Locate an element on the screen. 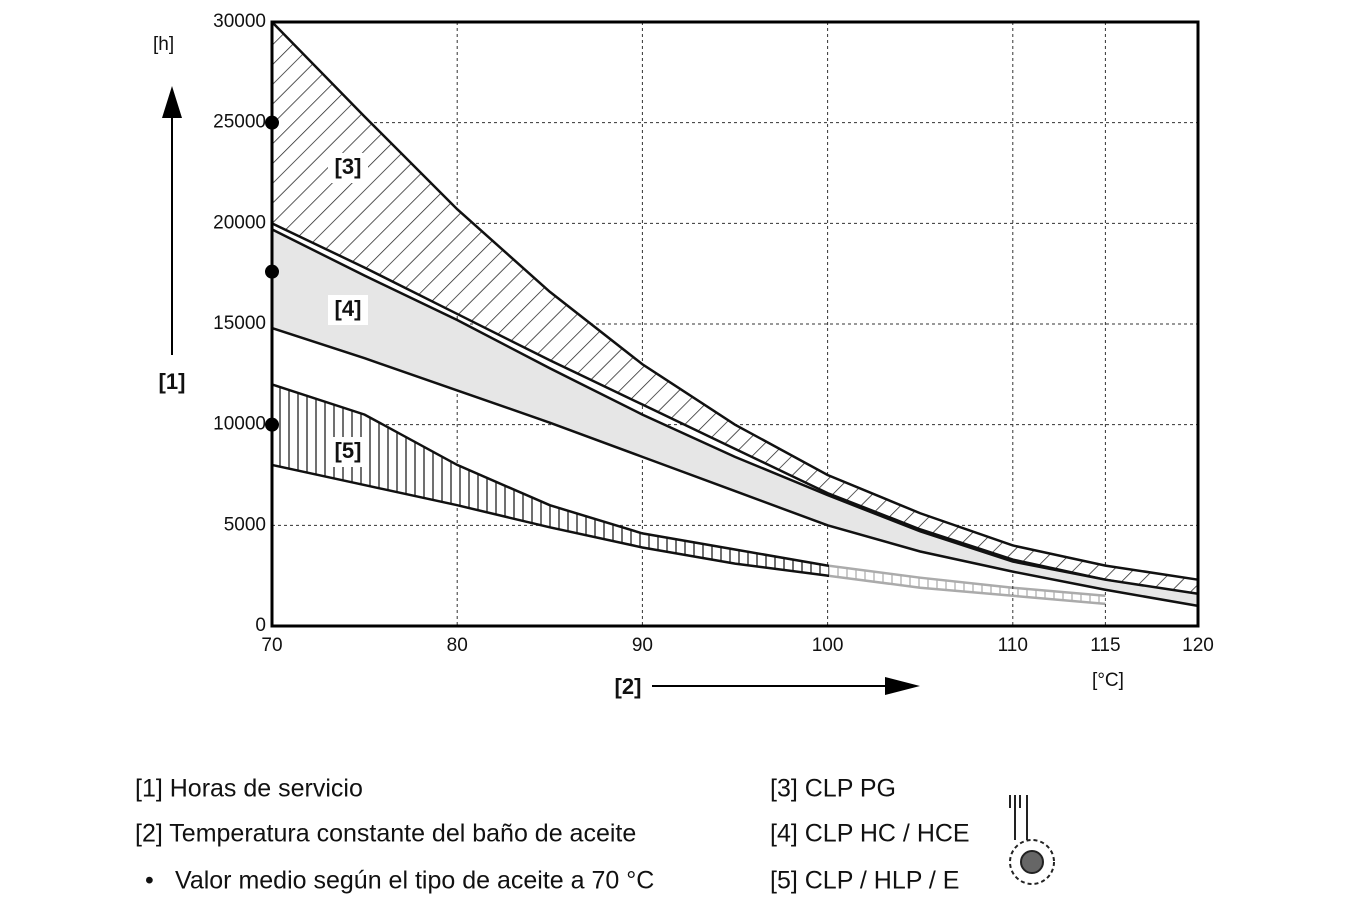  food-grade-icon is located at coordinates (1032, 840).